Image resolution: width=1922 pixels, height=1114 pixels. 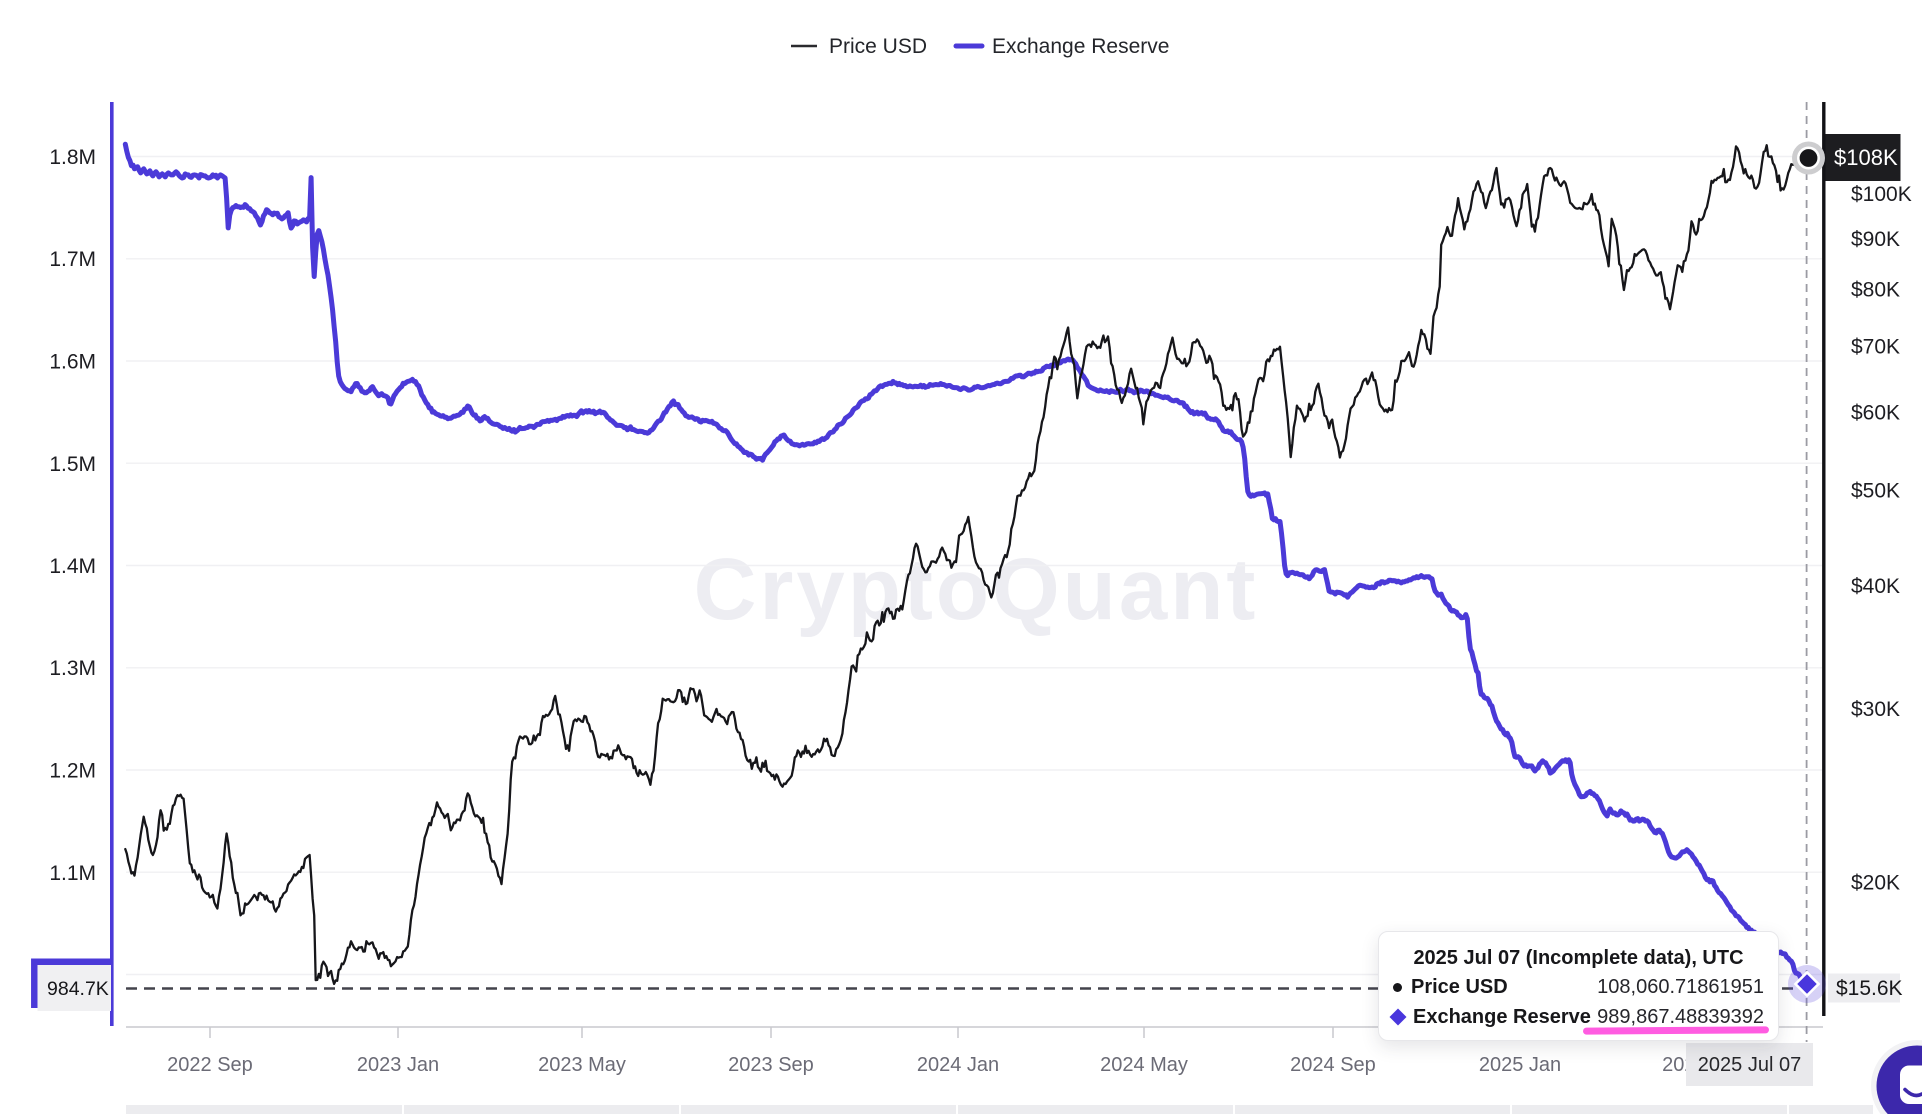 What do you see at coordinates (1875, 491) in the screenshot?
I see `svg-text: $50K` at bounding box center [1875, 491].